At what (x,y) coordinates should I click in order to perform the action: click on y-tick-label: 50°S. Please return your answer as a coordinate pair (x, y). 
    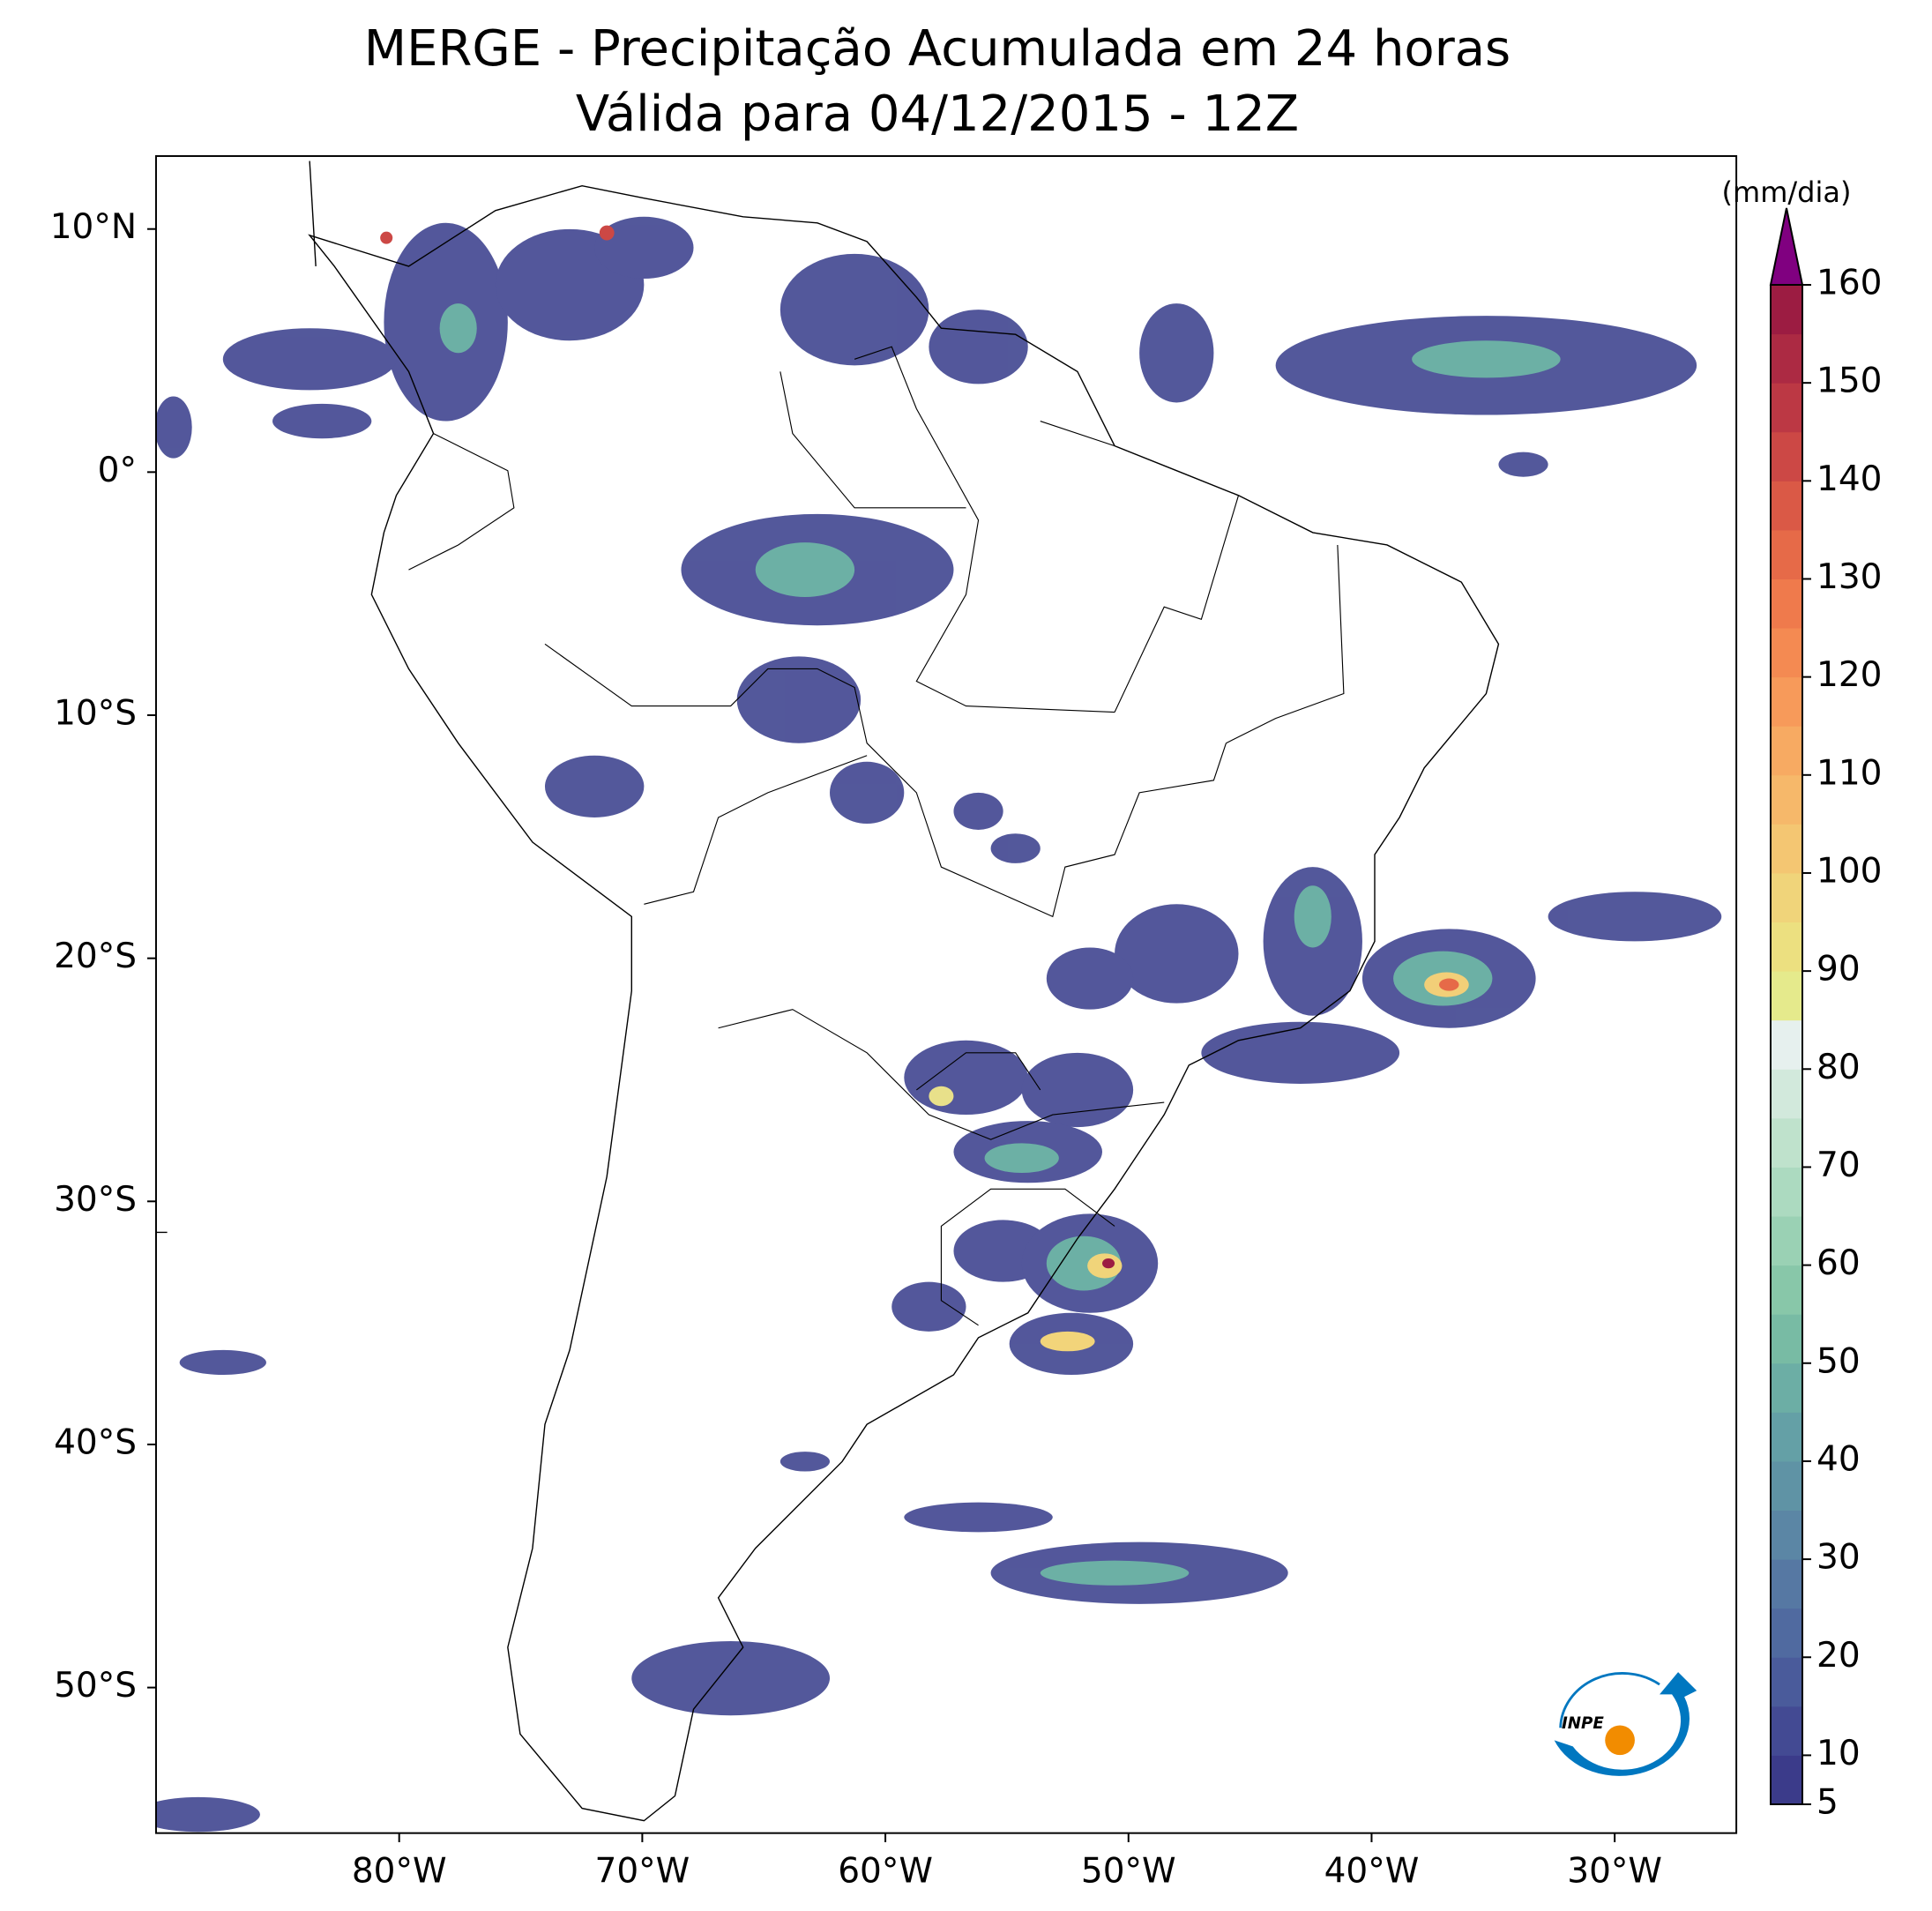
    Looking at the image, I should click on (95, 1686).